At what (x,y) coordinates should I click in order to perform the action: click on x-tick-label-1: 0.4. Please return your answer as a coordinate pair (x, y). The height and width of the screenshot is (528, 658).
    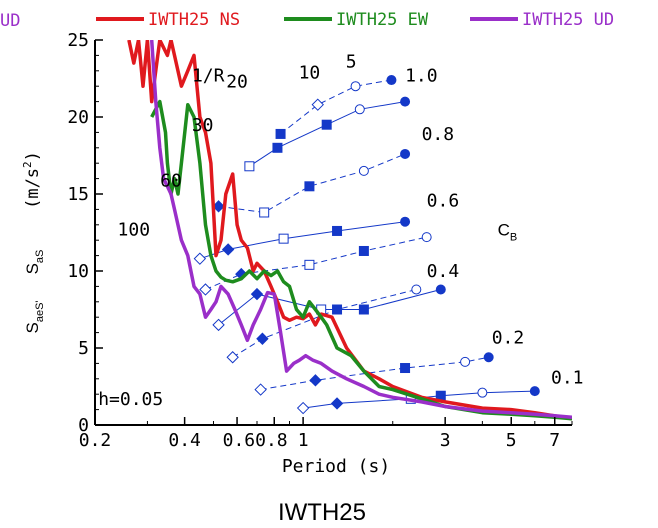
    Looking at the image, I should click on (184, 440).